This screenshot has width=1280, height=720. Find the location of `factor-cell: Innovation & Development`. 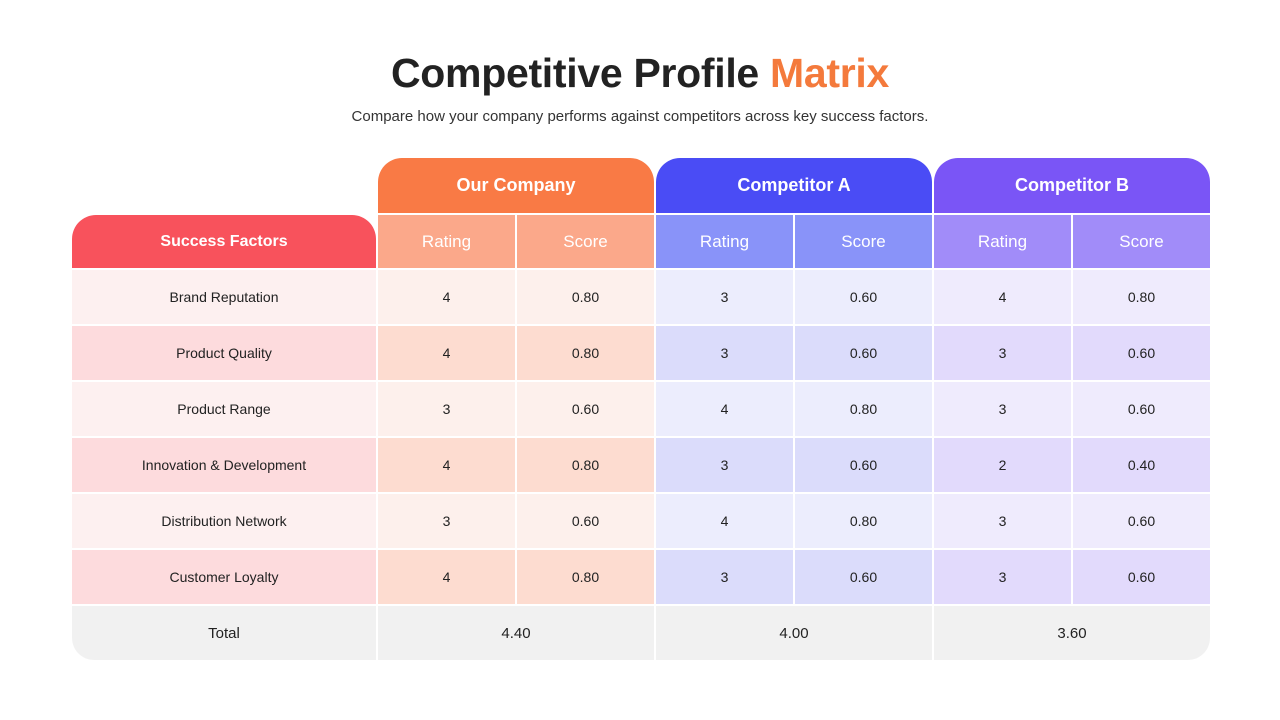

factor-cell: Innovation & Development is located at coordinates (224, 465).